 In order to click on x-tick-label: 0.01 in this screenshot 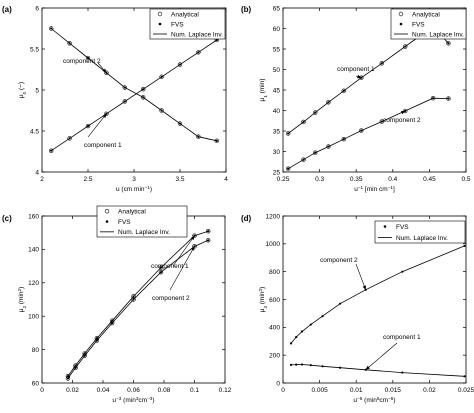, I will do `click(356, 390)`.